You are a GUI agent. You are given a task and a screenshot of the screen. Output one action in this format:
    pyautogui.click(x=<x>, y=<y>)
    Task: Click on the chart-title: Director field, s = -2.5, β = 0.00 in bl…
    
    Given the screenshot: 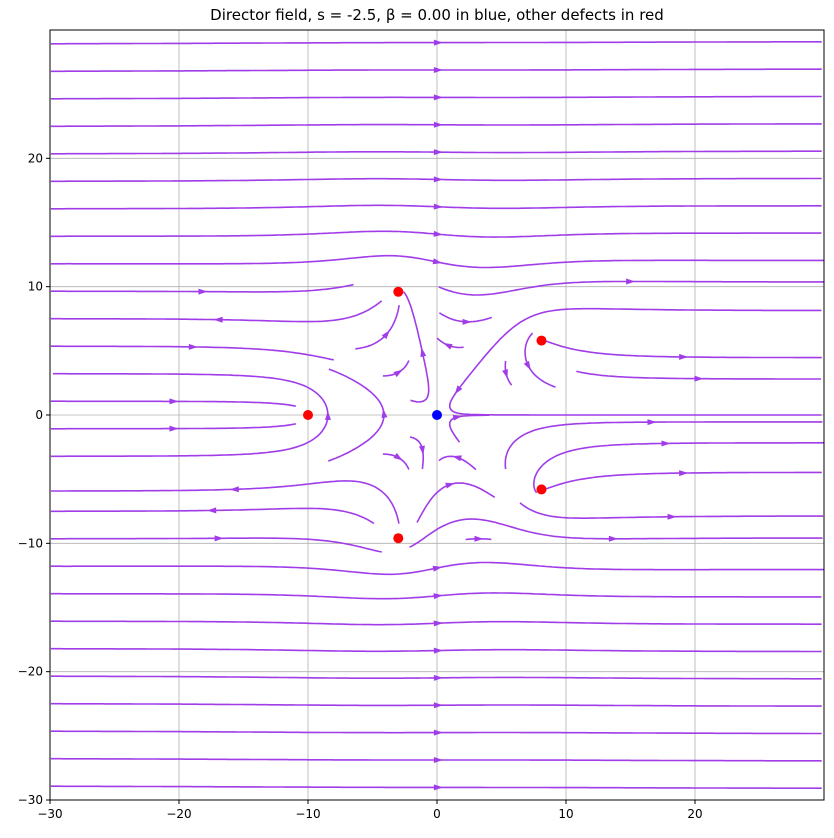 What is the action you would take?
    pyautogui.click(x=437, y=15)
    